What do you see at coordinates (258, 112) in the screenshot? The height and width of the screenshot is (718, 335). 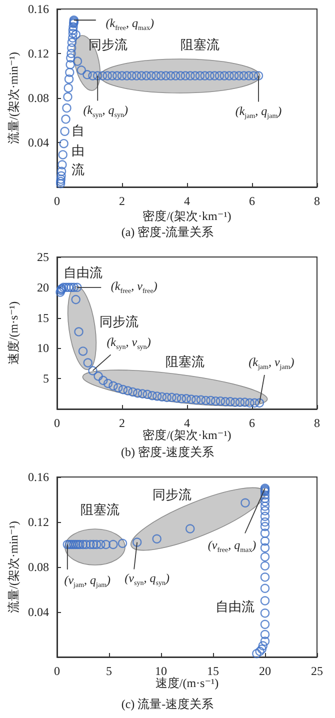 I see `annotation: (k$_{jam}$, q$_{jam}$)` at bounding box center [258, 112].